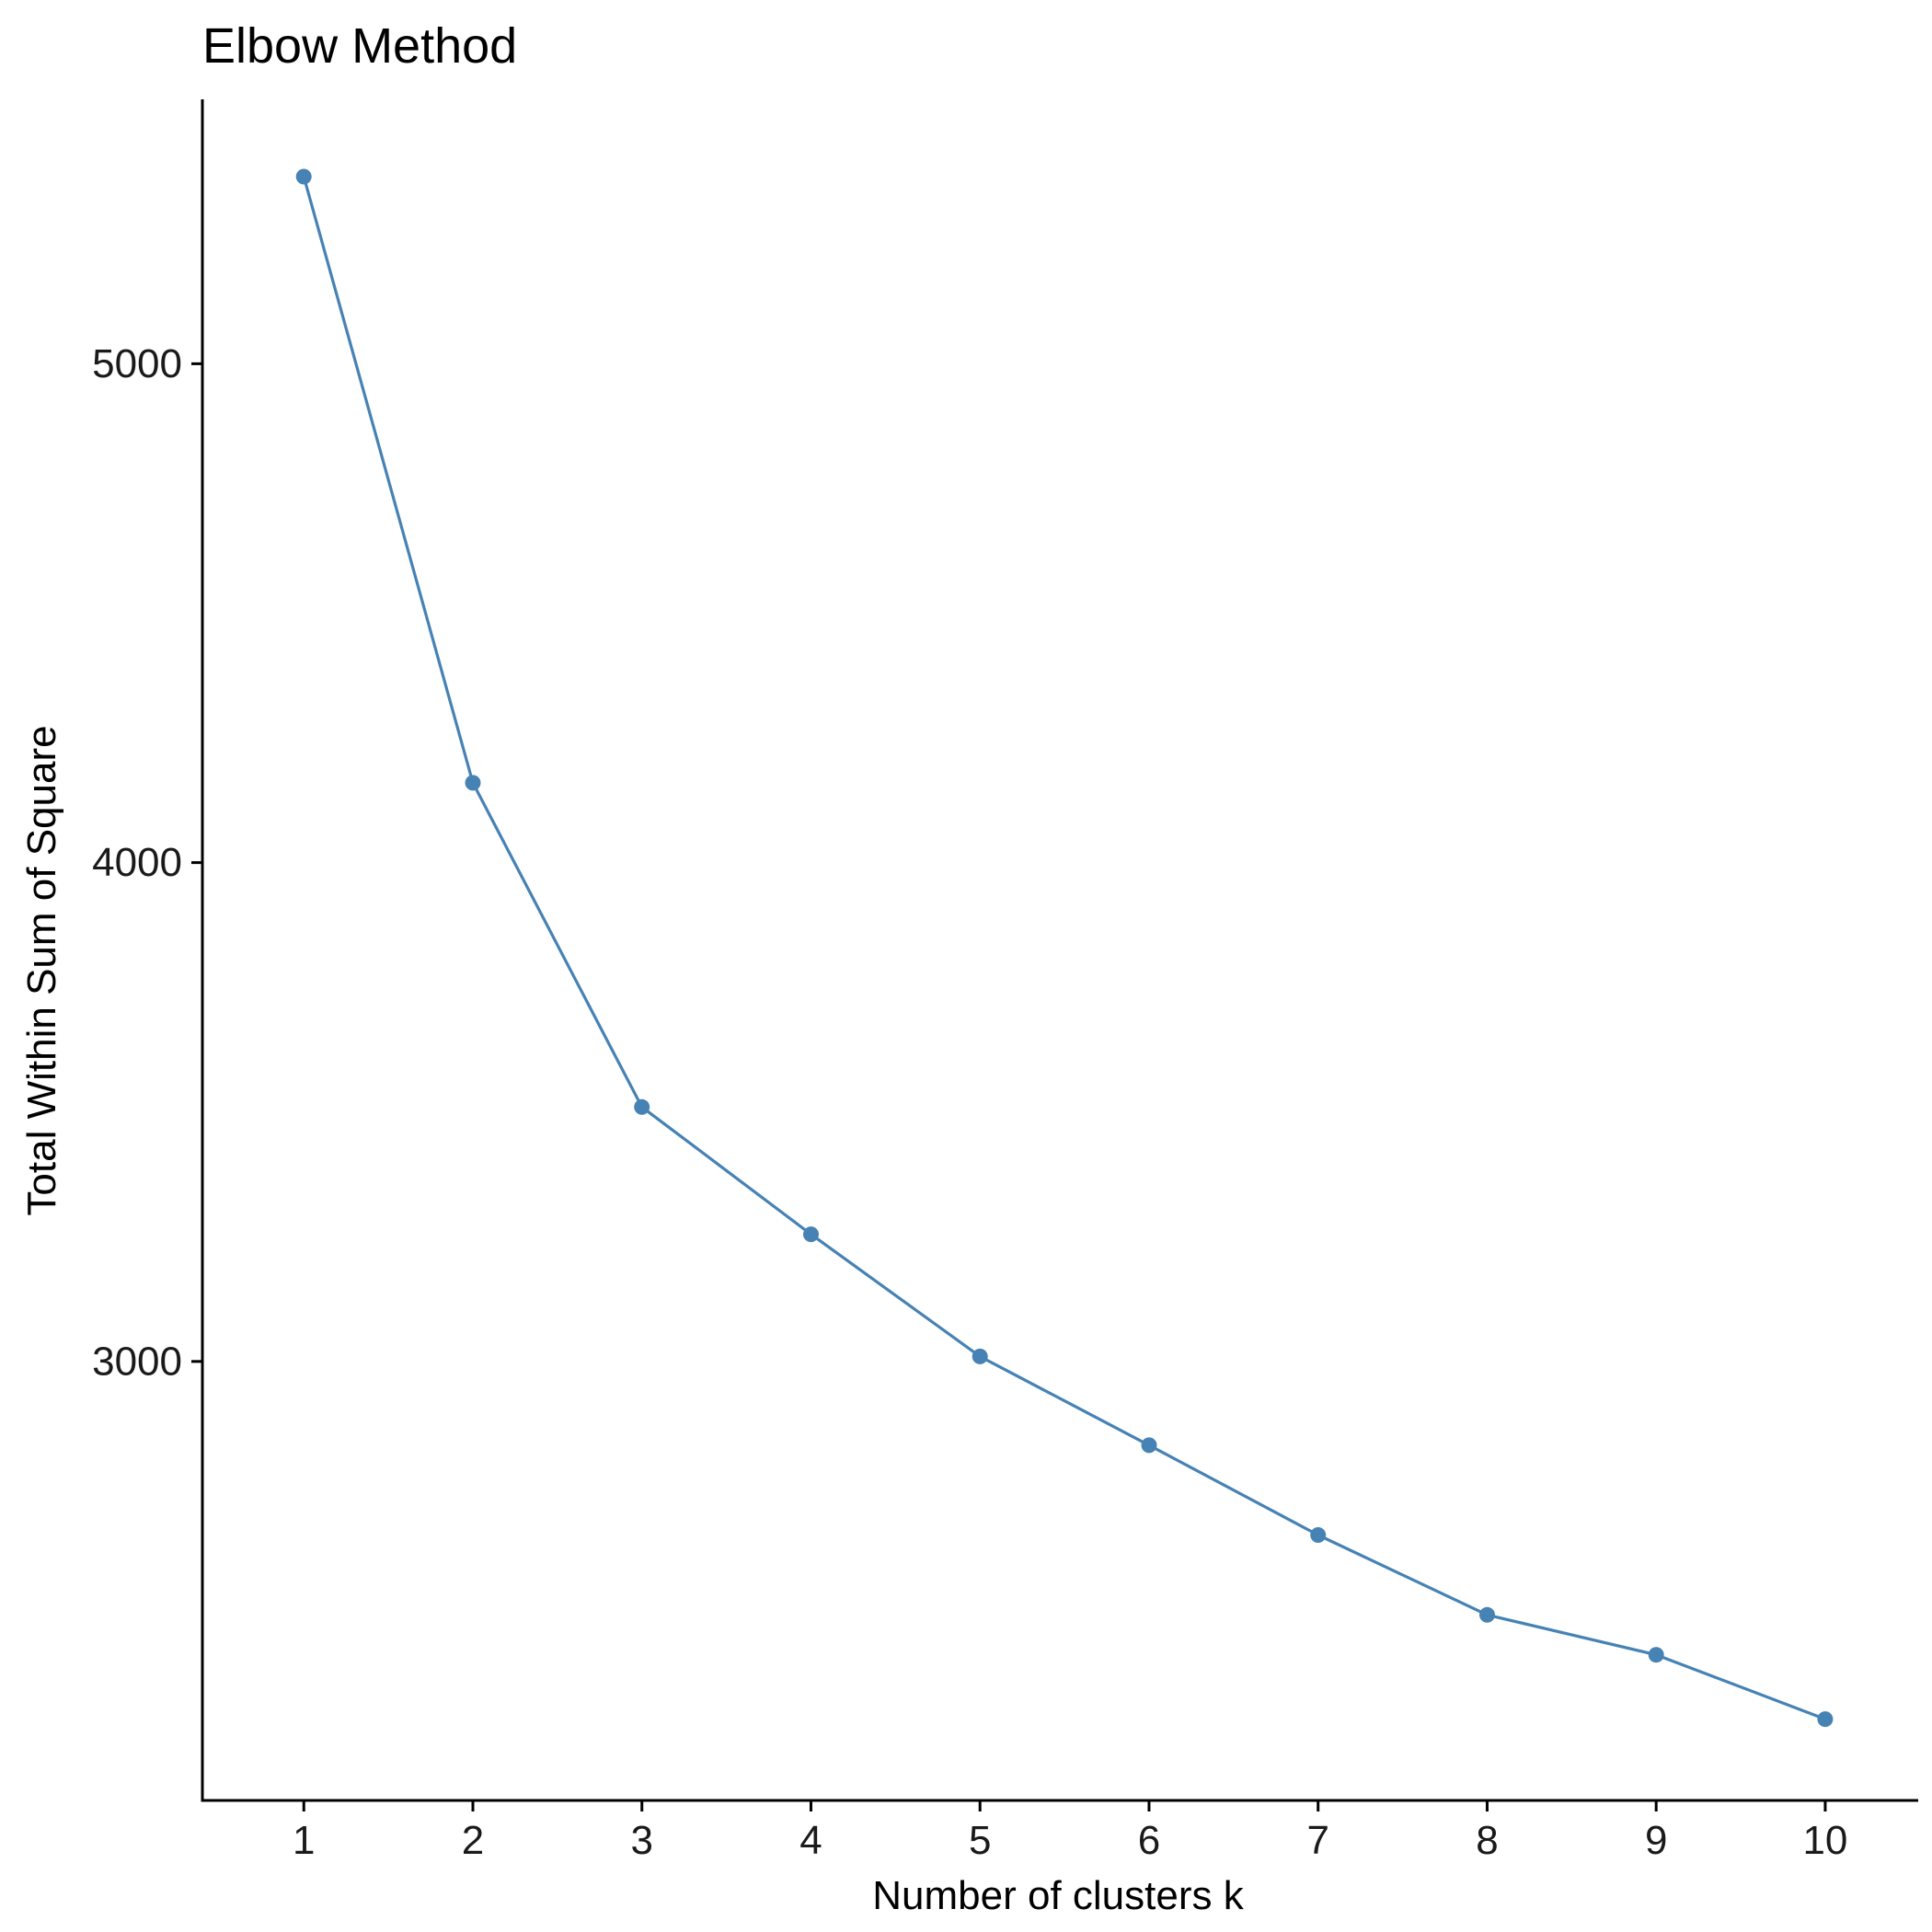 Image resolution: width=1932 pixels, height=1932 pixels. Describe the element at coordinates (359, 46) in the screenshot. I see `chart-title: Elbow Method` at that location.